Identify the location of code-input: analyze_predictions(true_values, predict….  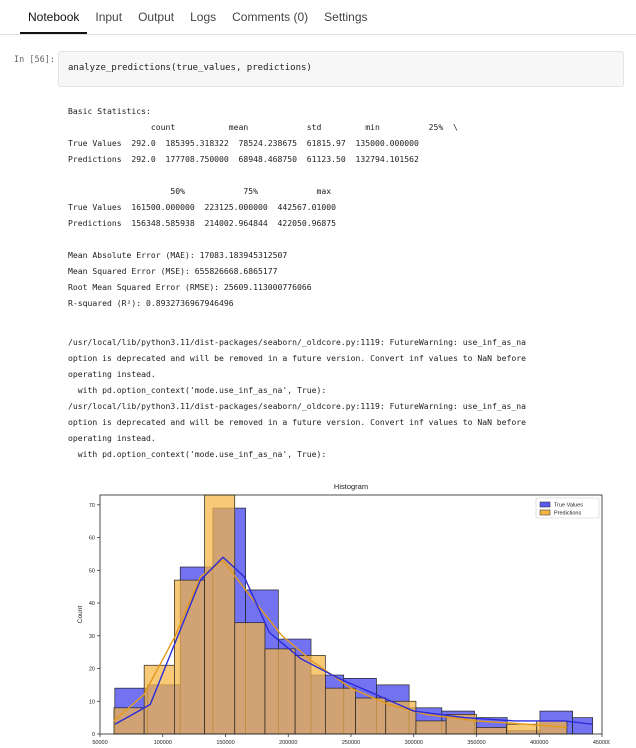
(190, 68).